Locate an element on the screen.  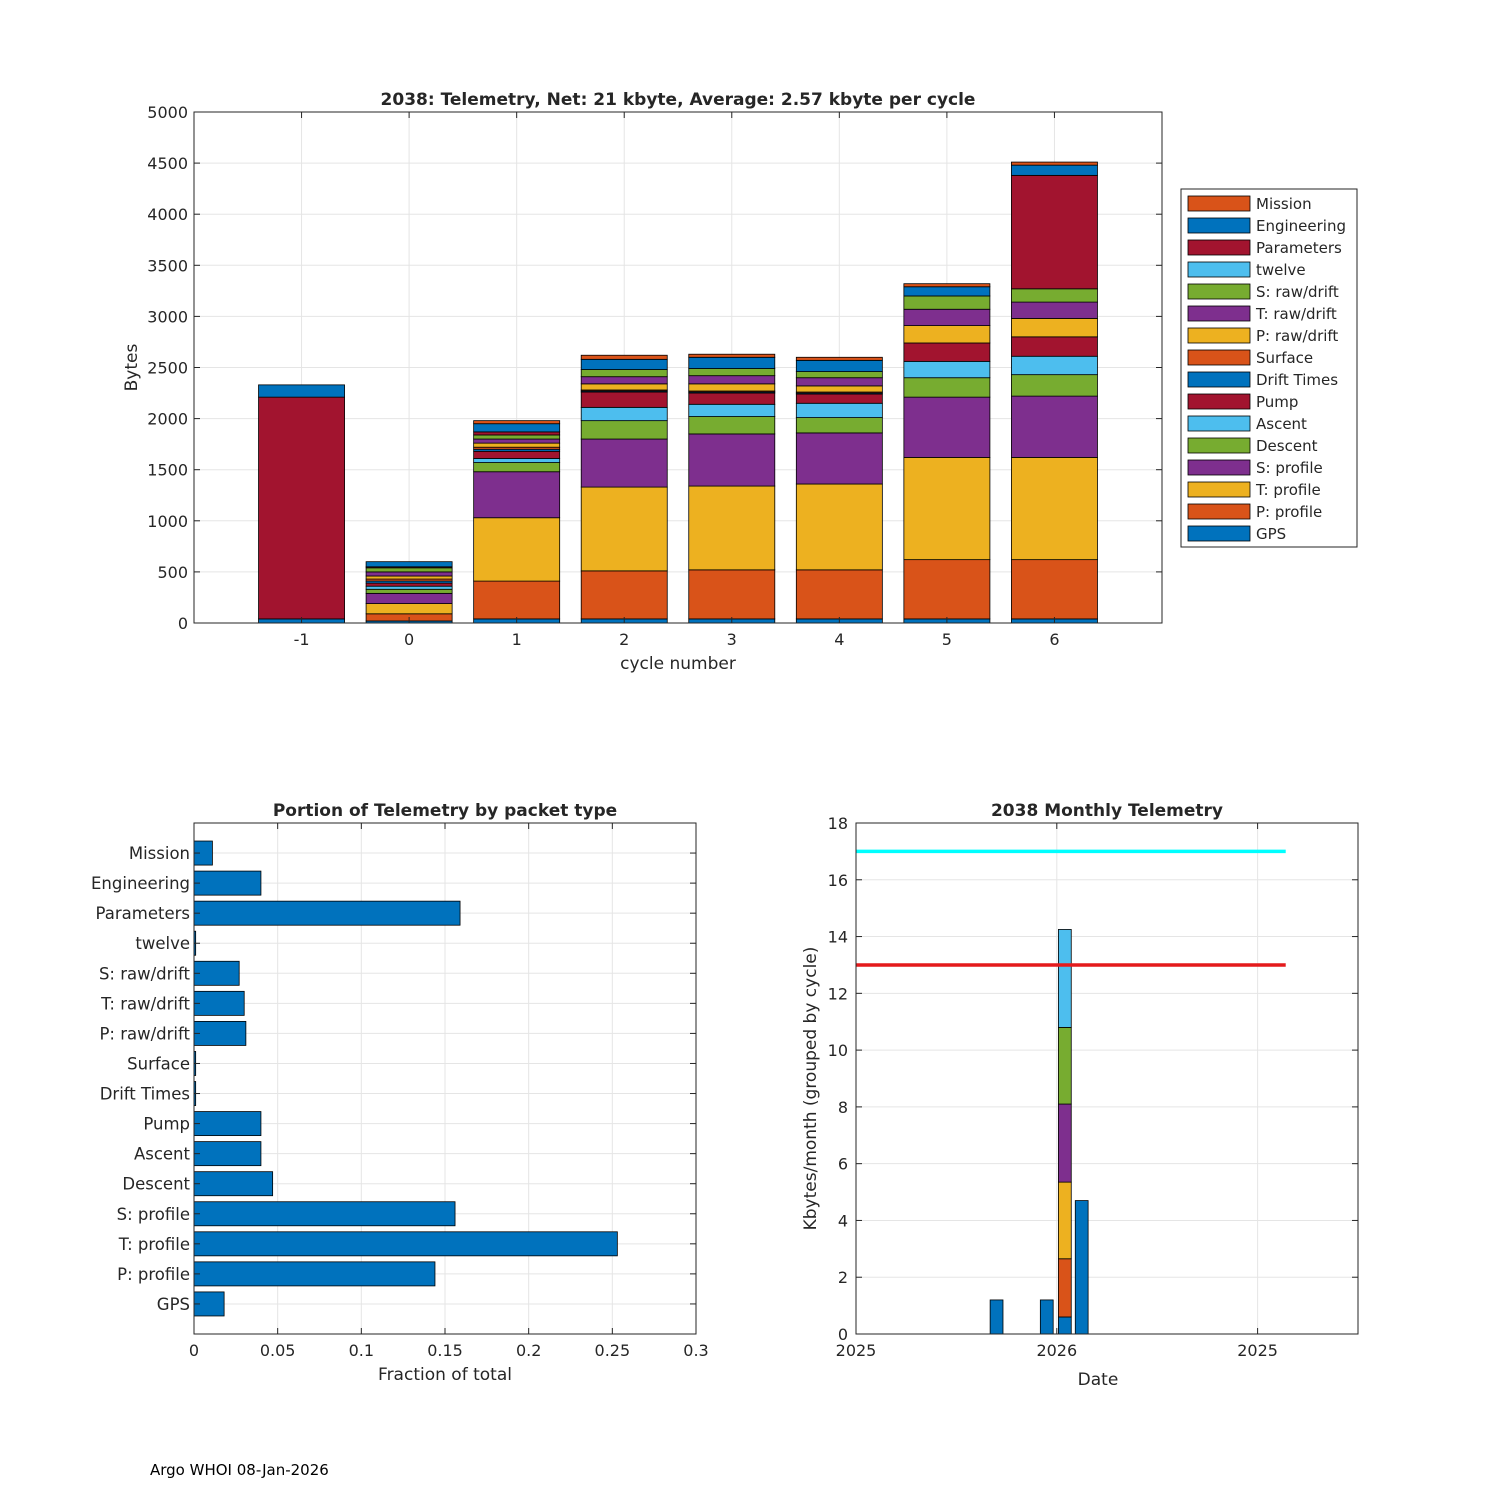
chart2-ytick-label: twelve is located at coordinates (162, 943).